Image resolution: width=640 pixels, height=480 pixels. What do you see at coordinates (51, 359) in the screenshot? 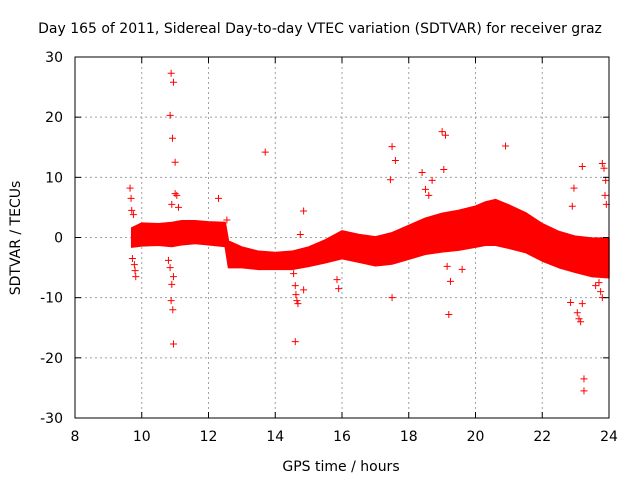
I see `y-tick-label: -20` at bounding box center [51, 359].